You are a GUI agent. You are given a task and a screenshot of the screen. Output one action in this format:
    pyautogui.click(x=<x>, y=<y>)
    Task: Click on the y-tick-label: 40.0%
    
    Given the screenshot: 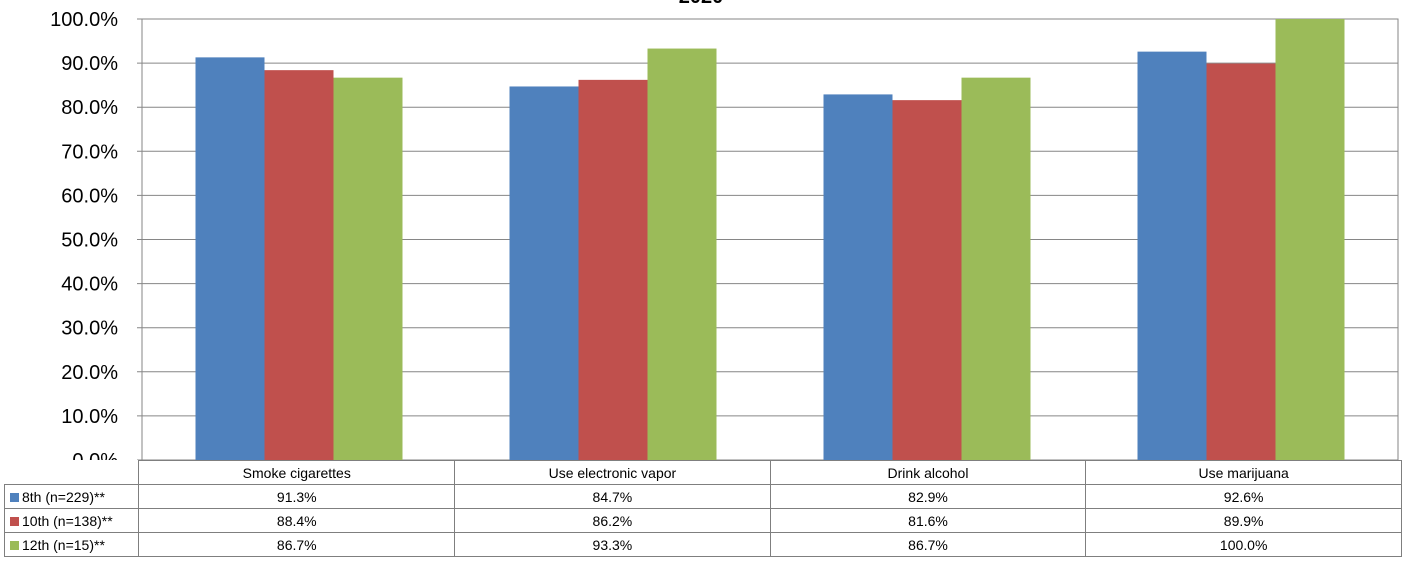 What is the action you would take?
    pyautogui.click(x=89, y=285)
    